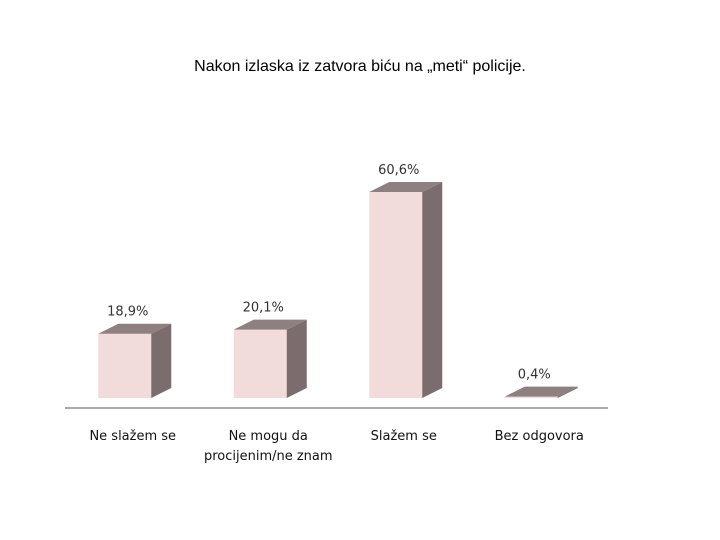 This screenshot has width=720, height=540. Describe the element at coordinates (268, 446) in the screenshot. I see `category-label-1: Ne mogu da procijenim/ne znam` at that location.